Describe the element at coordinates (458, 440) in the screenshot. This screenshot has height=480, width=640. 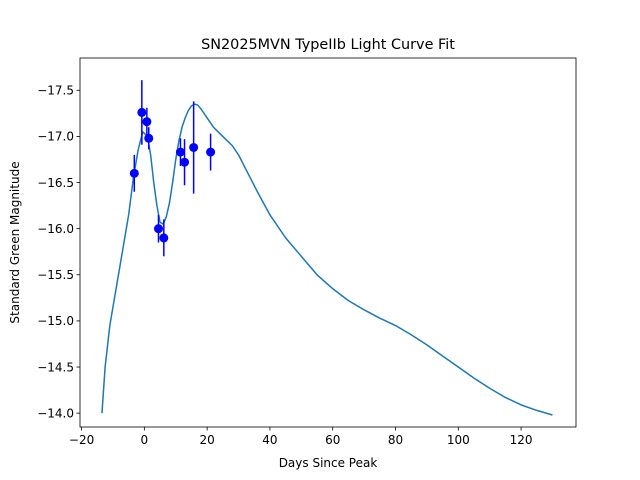
I see `x-tick-label: 100` at that location.